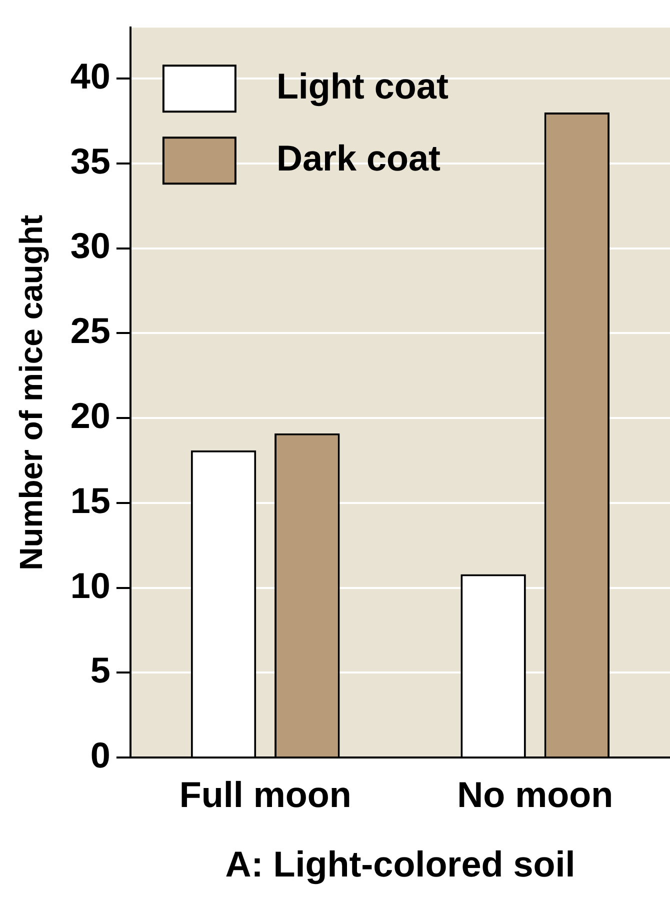 Image resolution: width=670 pixels, height=902 pixels. Describe the element at coordinates (362, 86) in the screenshot. I see `legend-label: Light coat` at that location.